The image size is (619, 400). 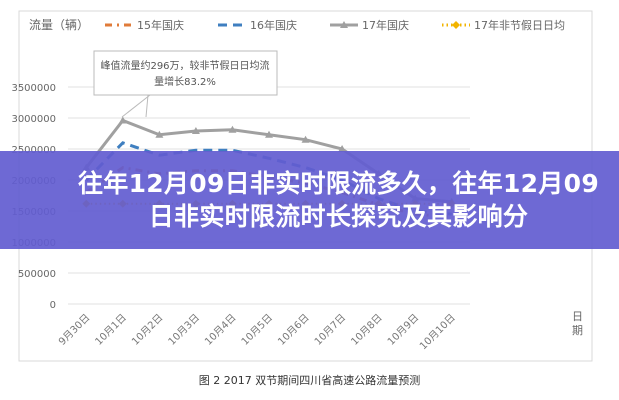 I want to click on annotation: 峰值流量约296万，较非节假日日均流 量增长83.2%, so click(x=185, y=84).